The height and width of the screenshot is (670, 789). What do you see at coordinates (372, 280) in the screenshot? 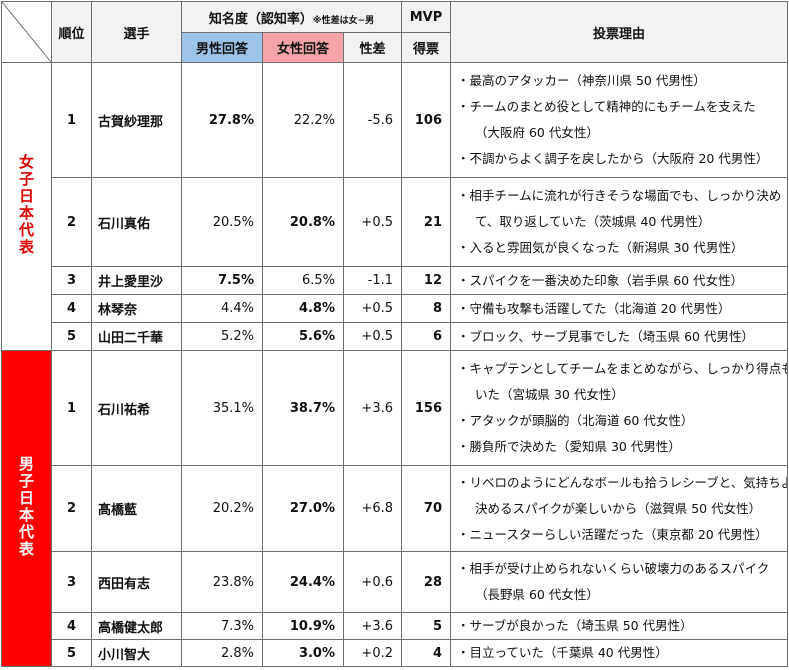
I see `gender-diff: -1.1` at bounding box center [372, 280].